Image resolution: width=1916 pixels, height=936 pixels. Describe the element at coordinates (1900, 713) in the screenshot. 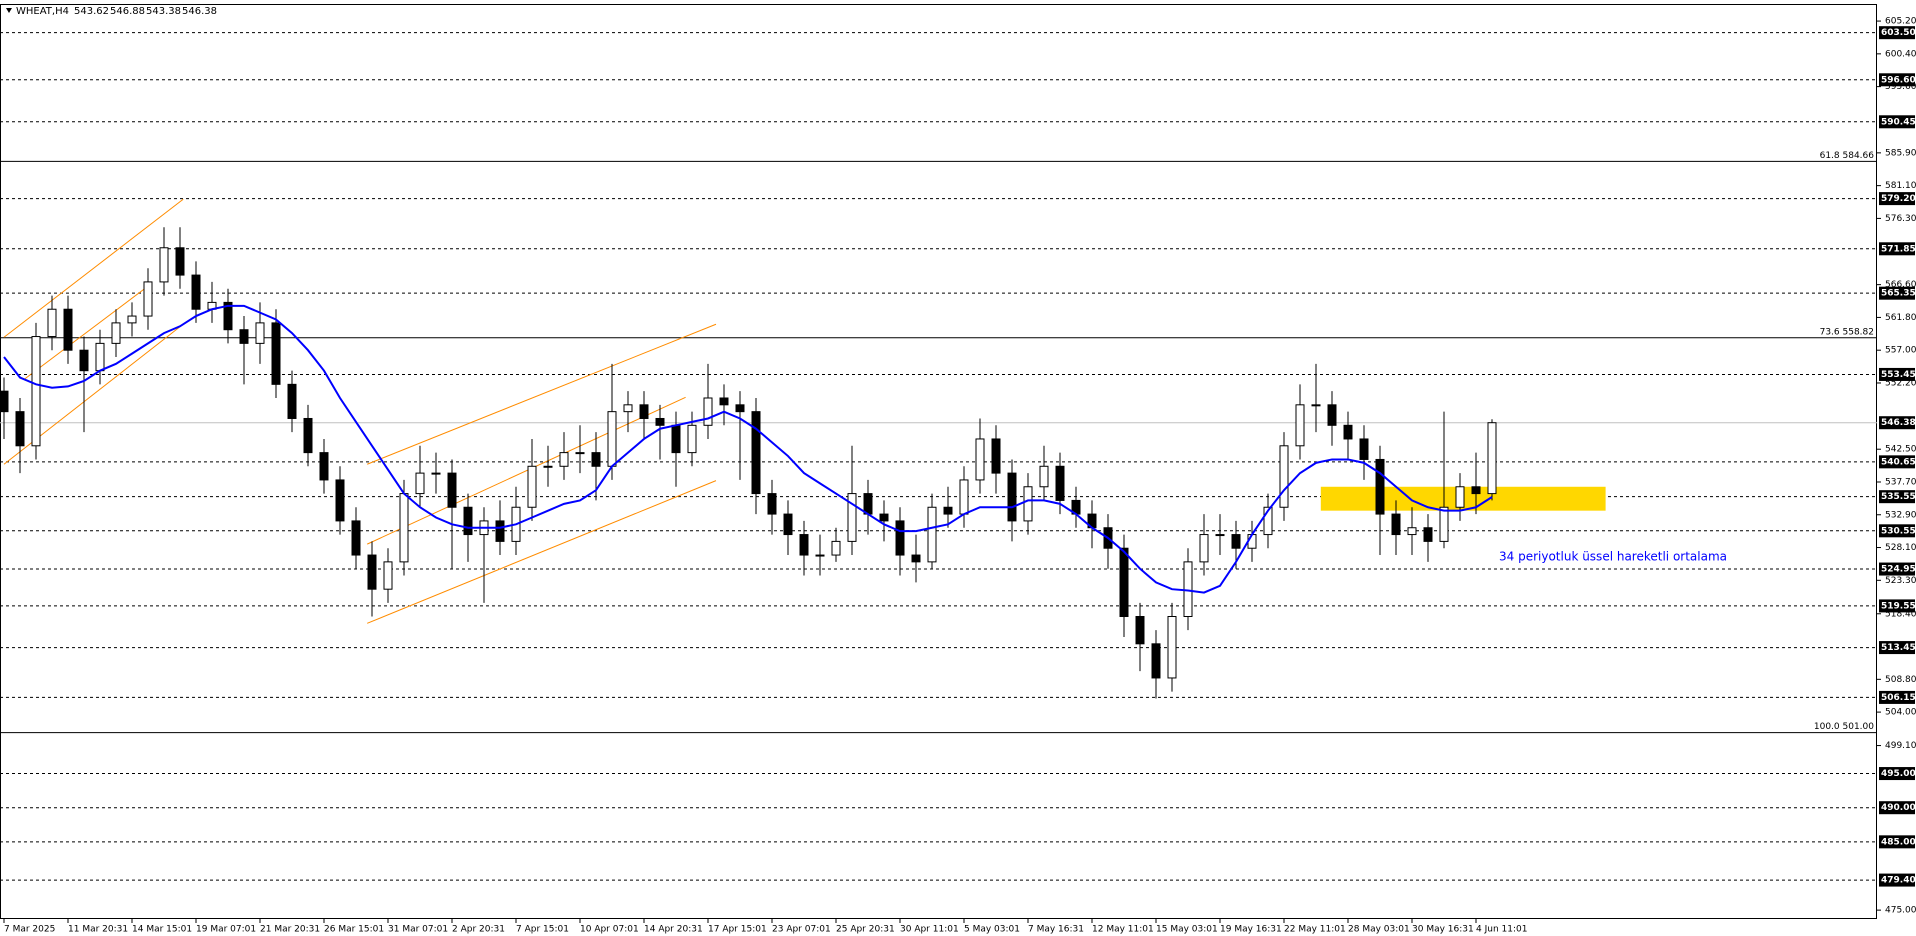

I see `y-tick-label: 504.00` at that location.